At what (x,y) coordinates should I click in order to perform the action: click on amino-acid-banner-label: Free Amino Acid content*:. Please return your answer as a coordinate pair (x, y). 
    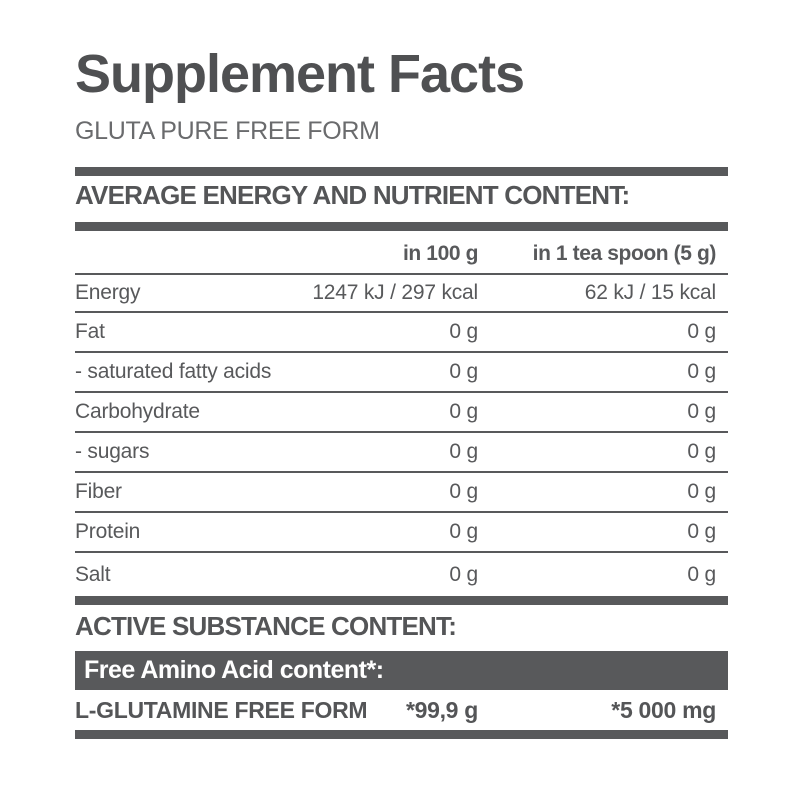
    Looking at the image, I should click on (234, 670).